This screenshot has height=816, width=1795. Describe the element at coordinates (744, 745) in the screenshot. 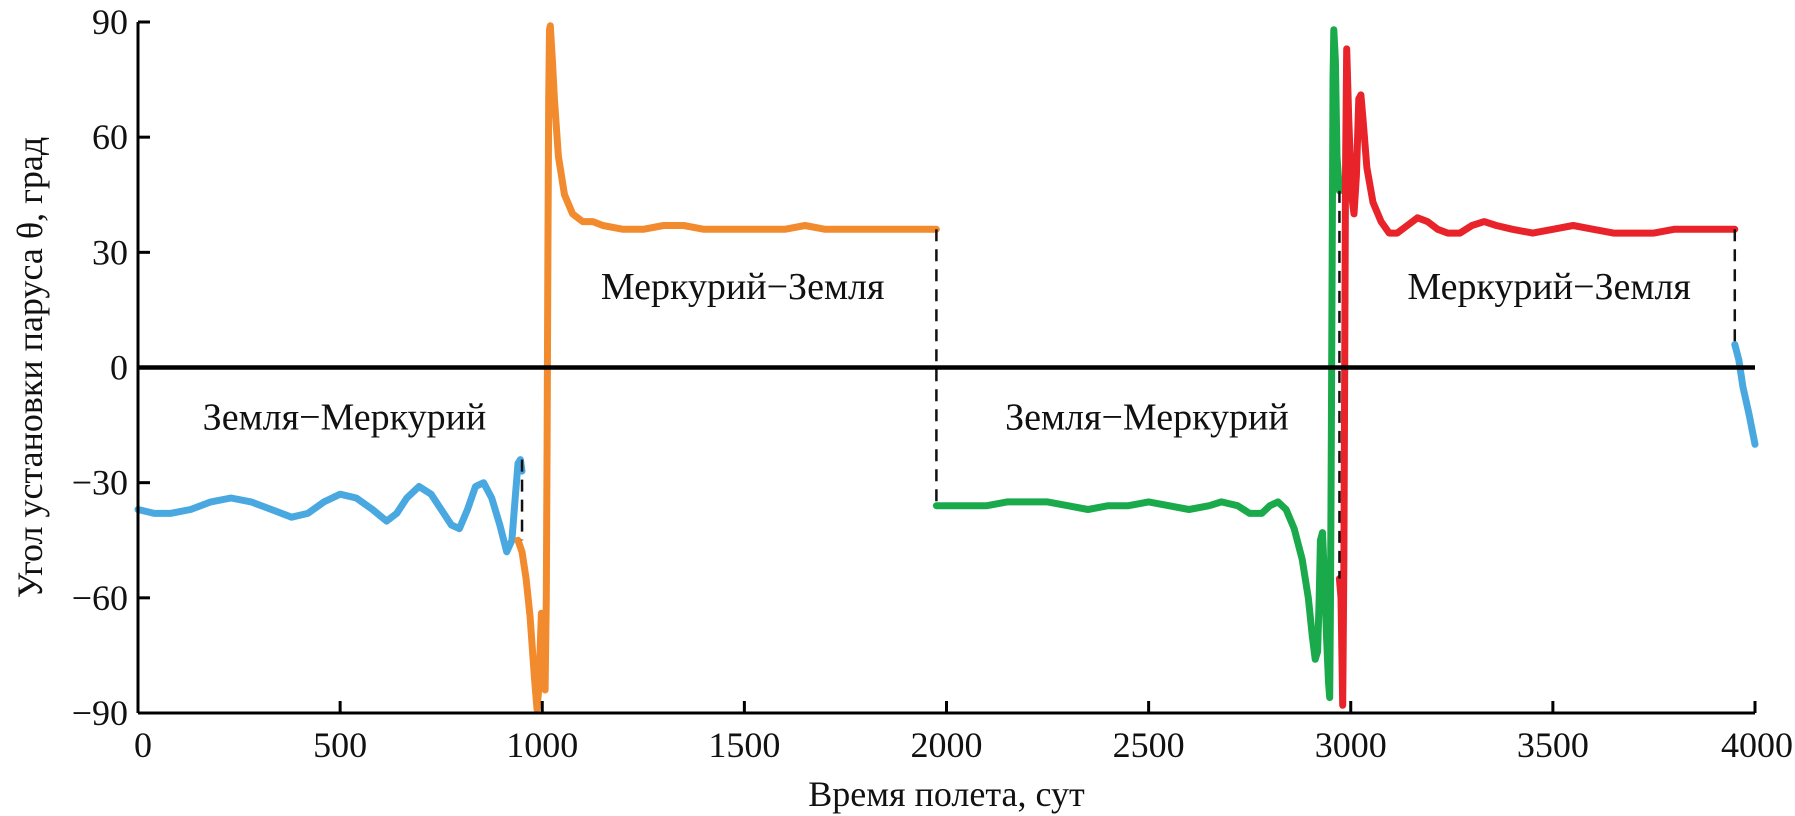

I see `x-tick-label: 1500` at that location.